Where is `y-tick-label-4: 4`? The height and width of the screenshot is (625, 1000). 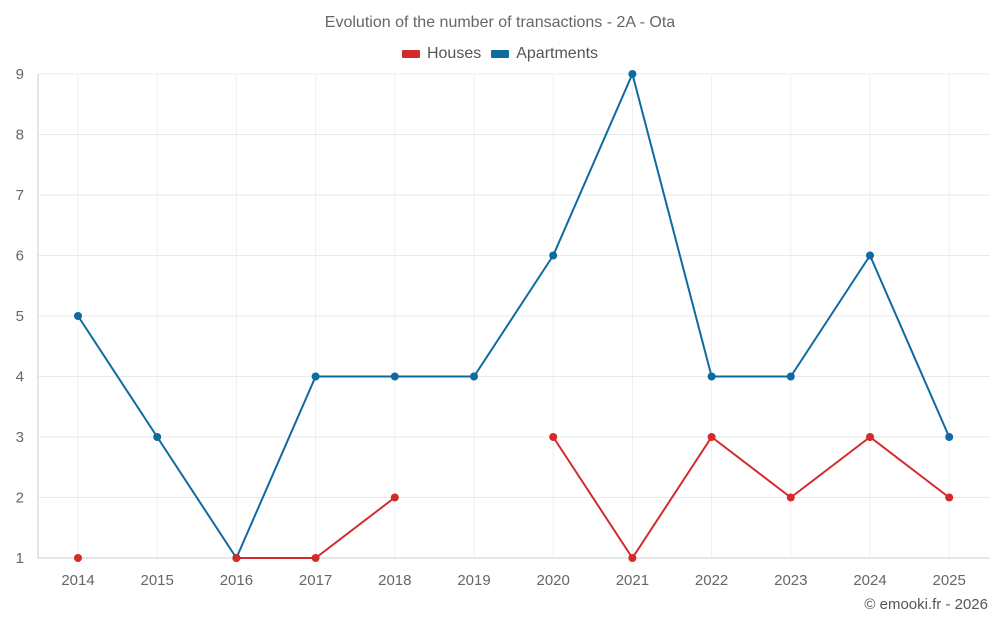 y-tick-label-4: 4 is located at coordinates (20, 377).